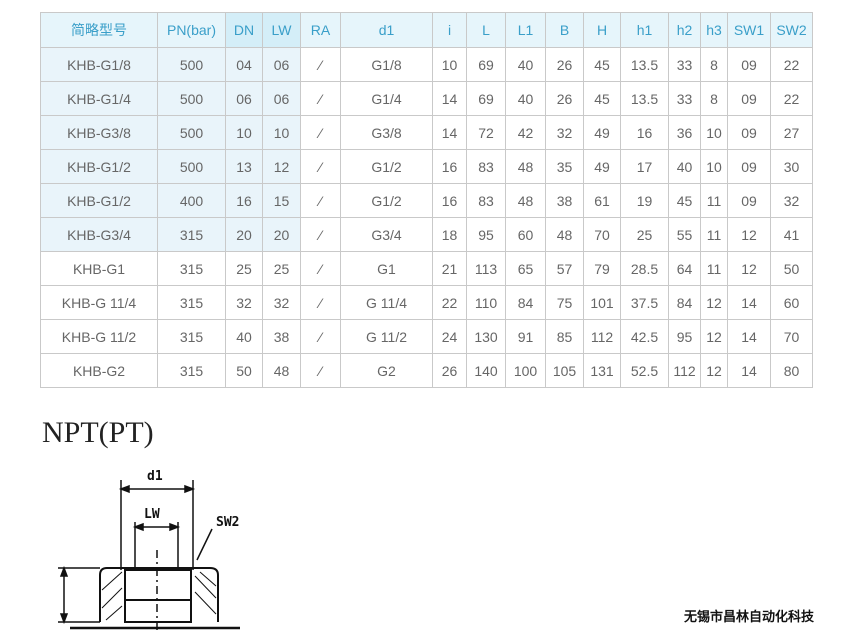  What do you see at coordinates (684, 268) in the screenshot?
I see `table-cell: 64` at bounding box center [684, 268].